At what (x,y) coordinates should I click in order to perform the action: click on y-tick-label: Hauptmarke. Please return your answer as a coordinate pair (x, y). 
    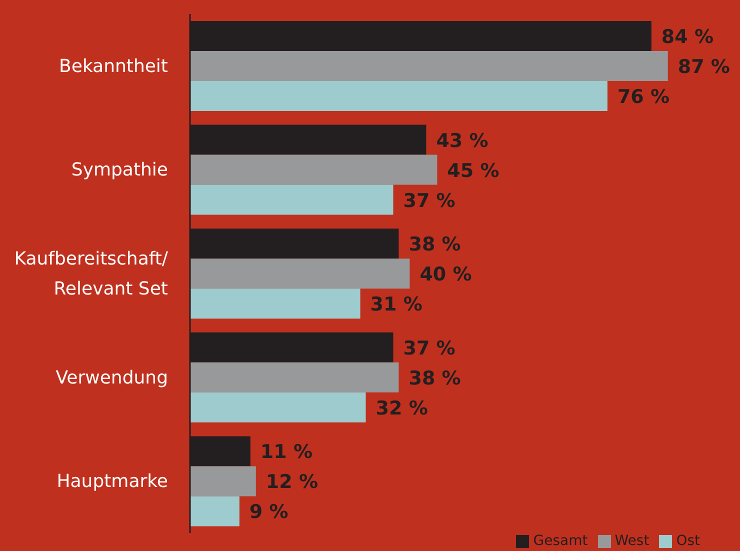
    Looking at the image, I should click on (112, 481).